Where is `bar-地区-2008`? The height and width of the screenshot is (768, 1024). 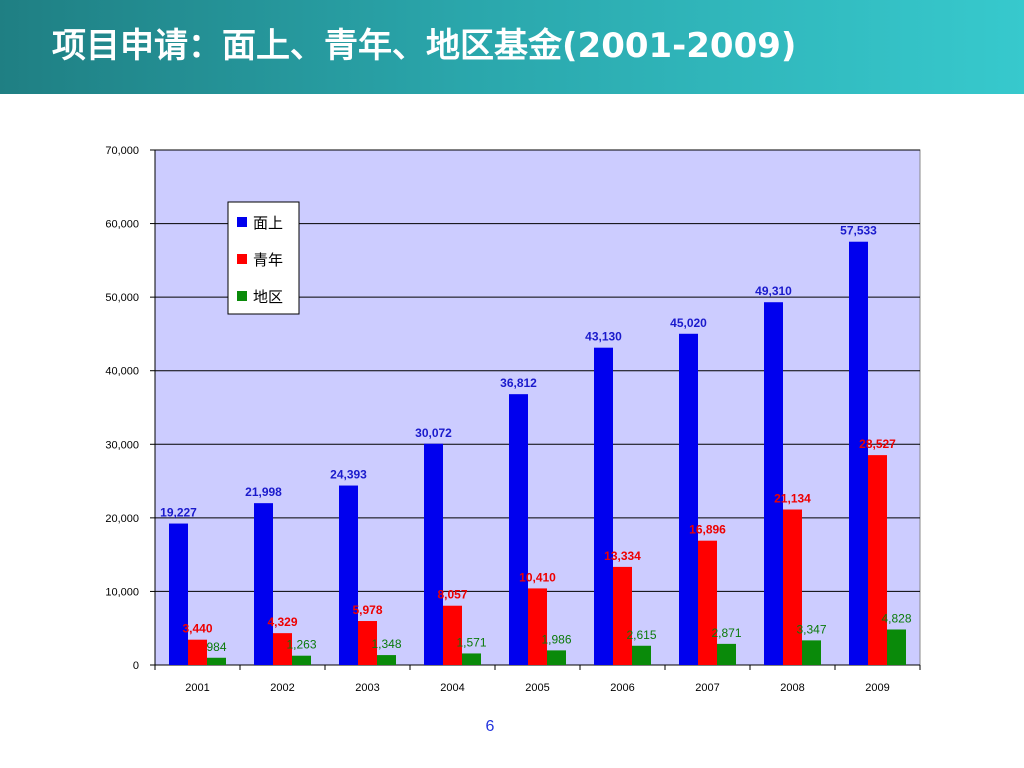 bar-地区-2008 is located at coordinates (811, 652).